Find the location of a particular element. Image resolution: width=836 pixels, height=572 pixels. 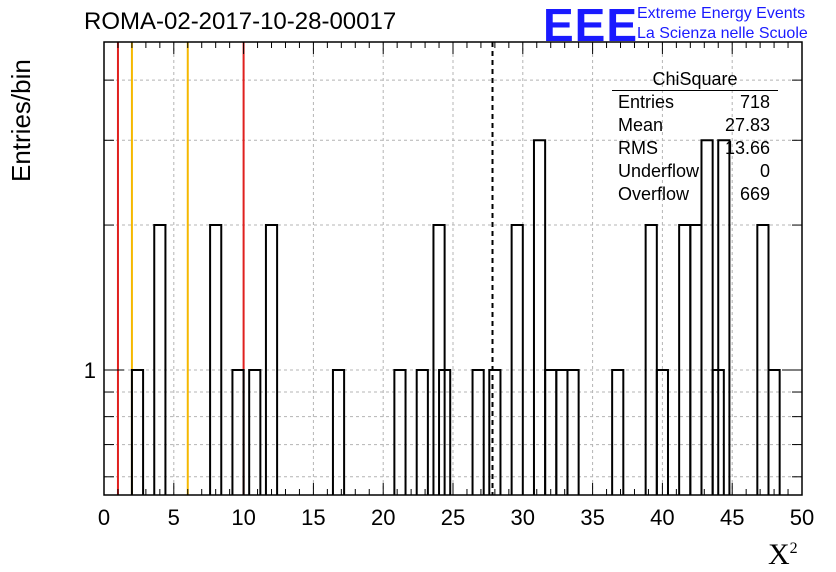

eee-logo: EEE is located at coordinates (591, 25).